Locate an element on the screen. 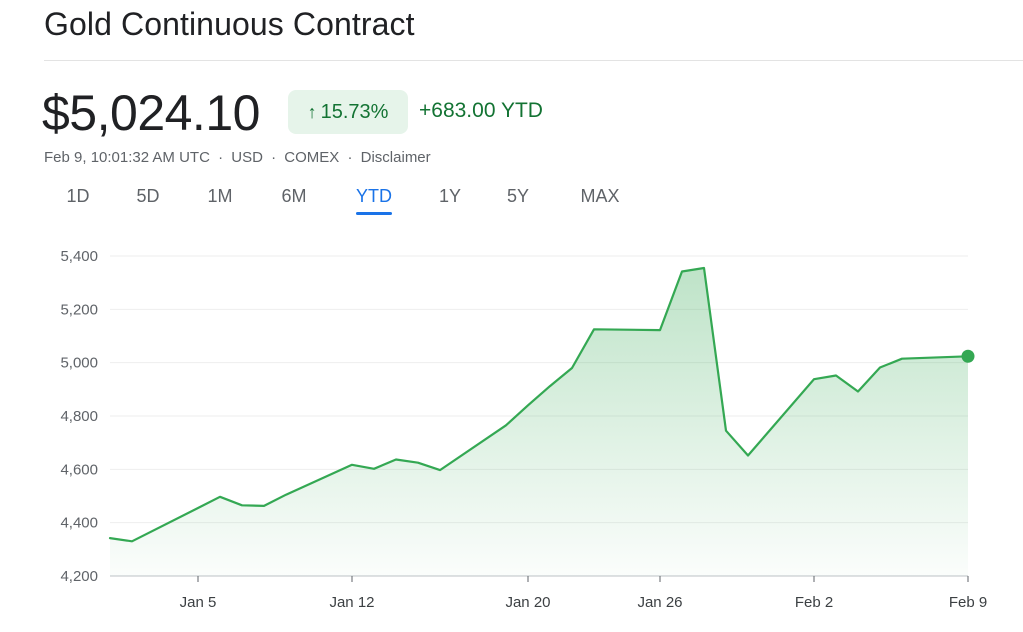 Image resolution: width=1023 pixels, height=632 pixels. x-tick-label: Feb 9 is located at coordinates (968, 602).